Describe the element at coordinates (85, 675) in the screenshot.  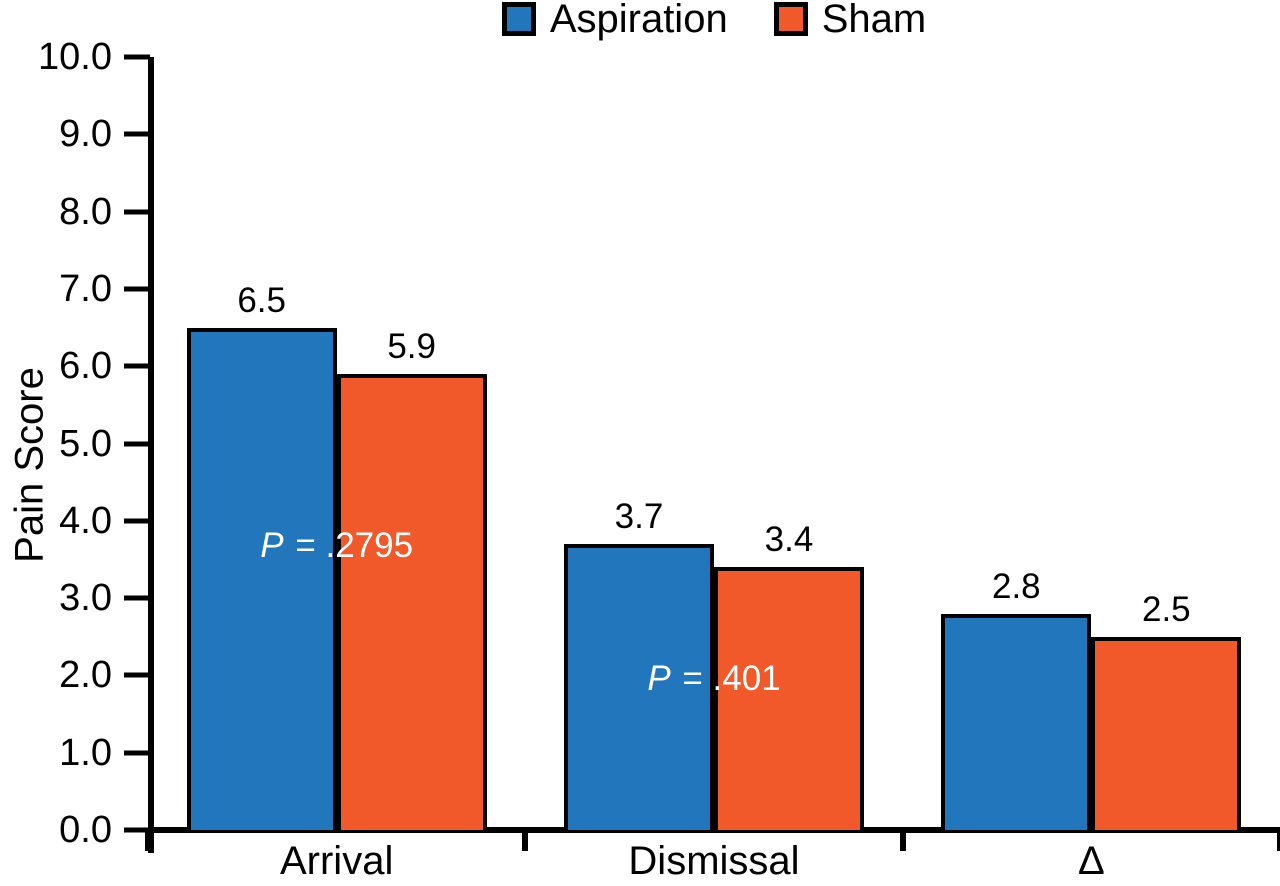
I see `y-tick-label: 2.0` at that location.